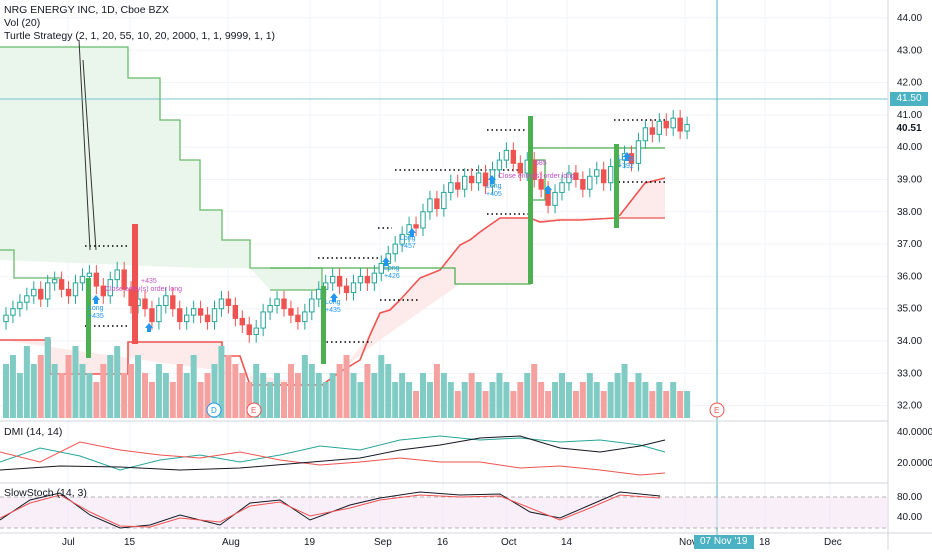 The height and width of the screenshot is (555, 932). I want to click on time-tick-label: 19, so click(310, 542).